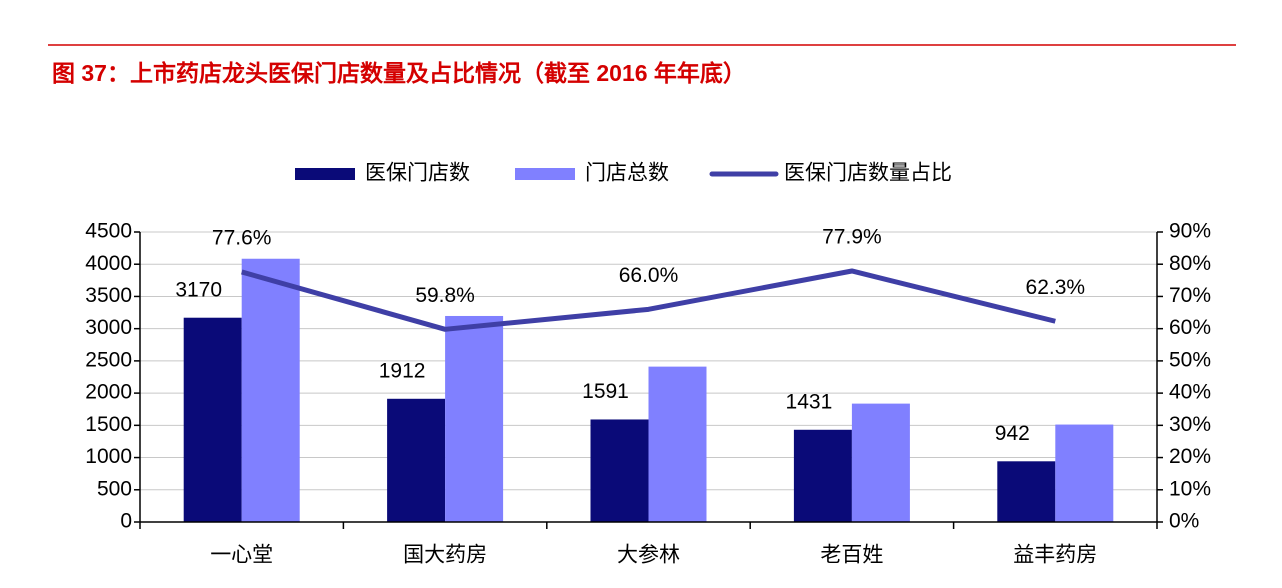 Image resolution: width=1282 pixels, height=588 pixels. Describe the element at coordinates (445, 555) in the screenshot. I see `x-tick-label: 国大药房` at that location.